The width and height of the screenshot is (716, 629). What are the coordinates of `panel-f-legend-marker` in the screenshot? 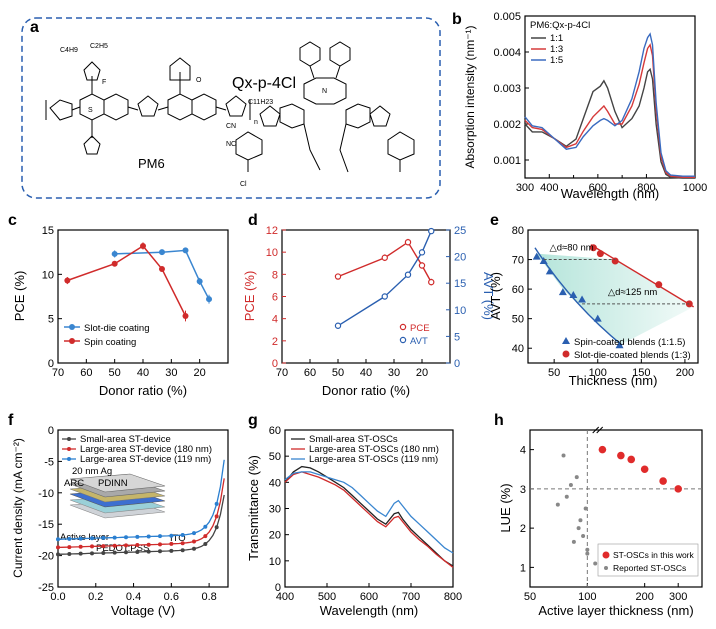 It's located at (69, 459).